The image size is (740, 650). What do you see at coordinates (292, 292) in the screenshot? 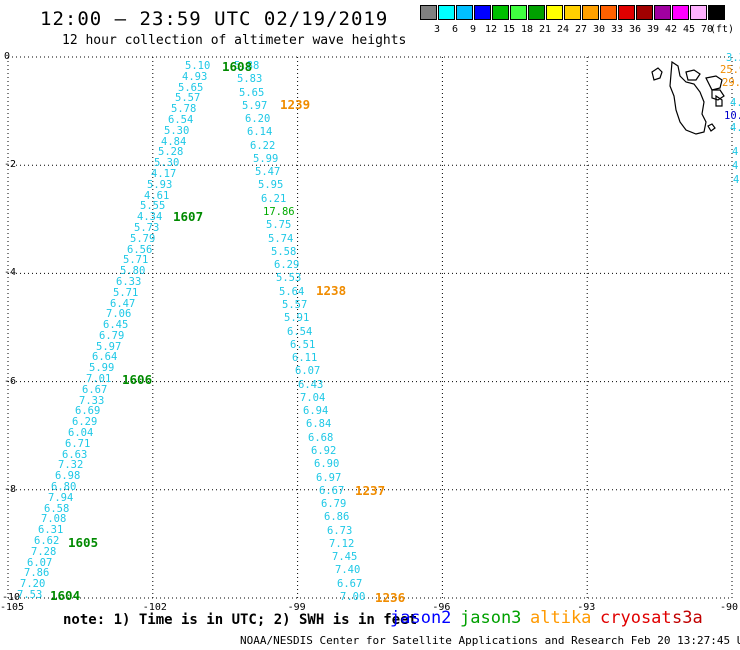
I see `swh-value: 5.64` at bounding box center [292, 292].